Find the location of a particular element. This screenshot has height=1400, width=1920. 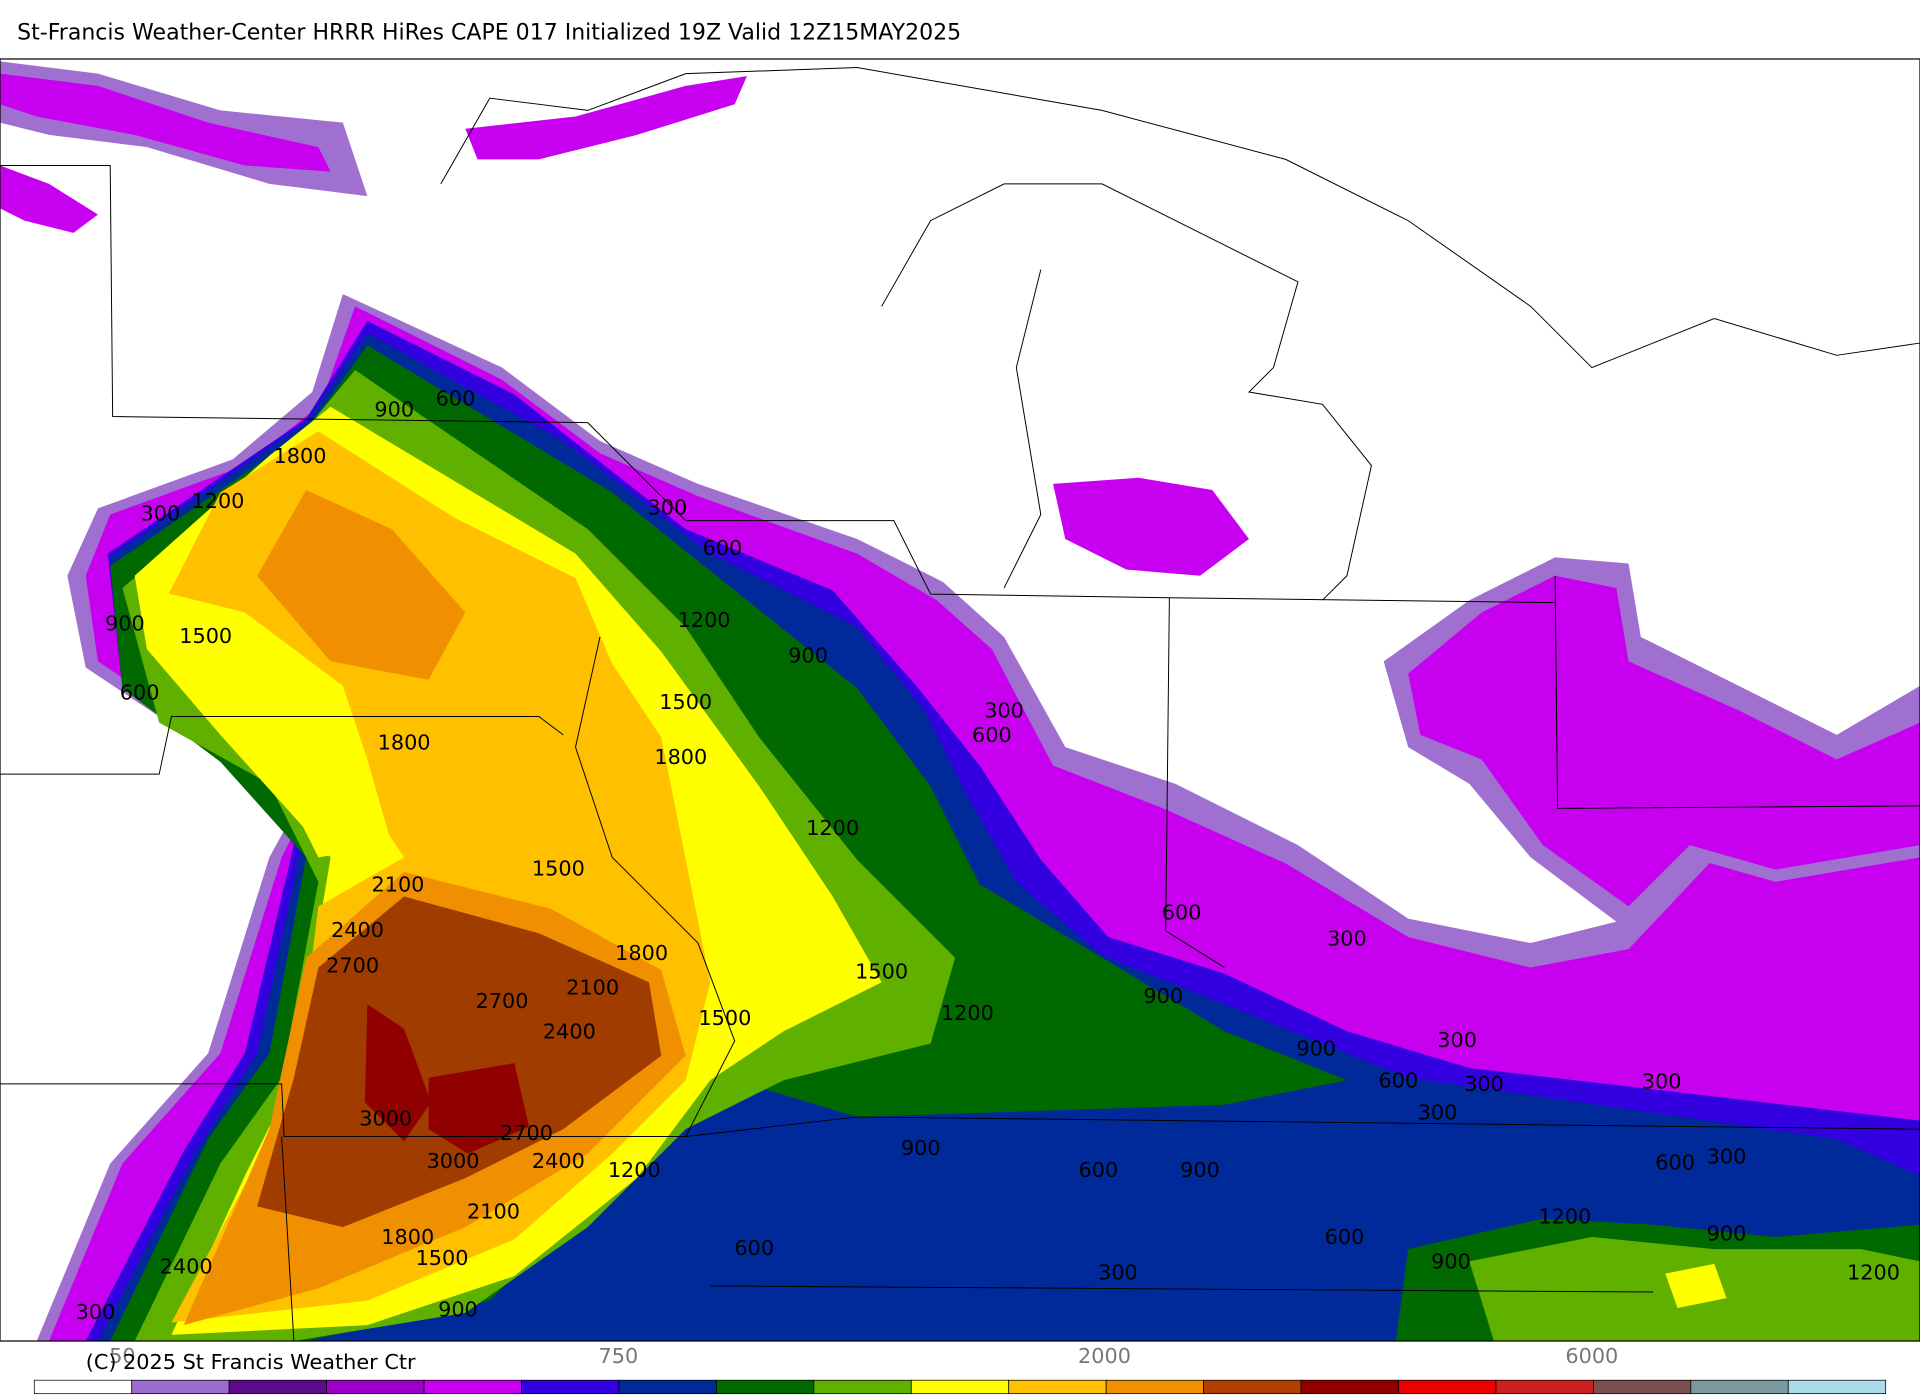

colorbar-tick-label: 6000 is located at coordinates (1591, 1356).